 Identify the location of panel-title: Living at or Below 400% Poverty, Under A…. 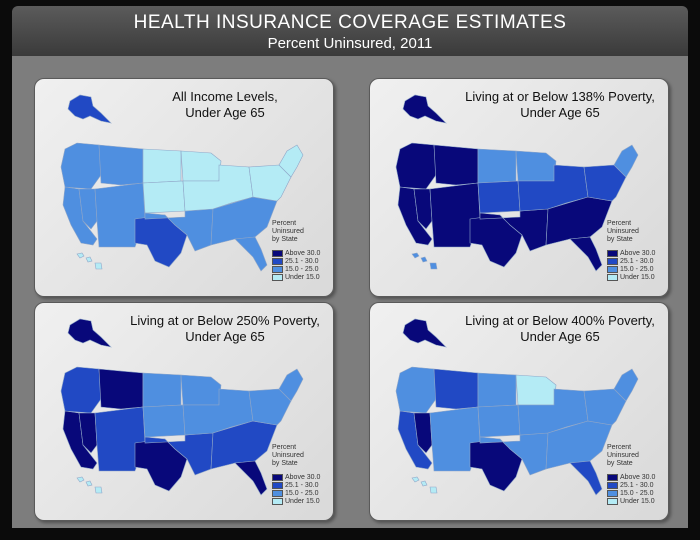
(560, 329).